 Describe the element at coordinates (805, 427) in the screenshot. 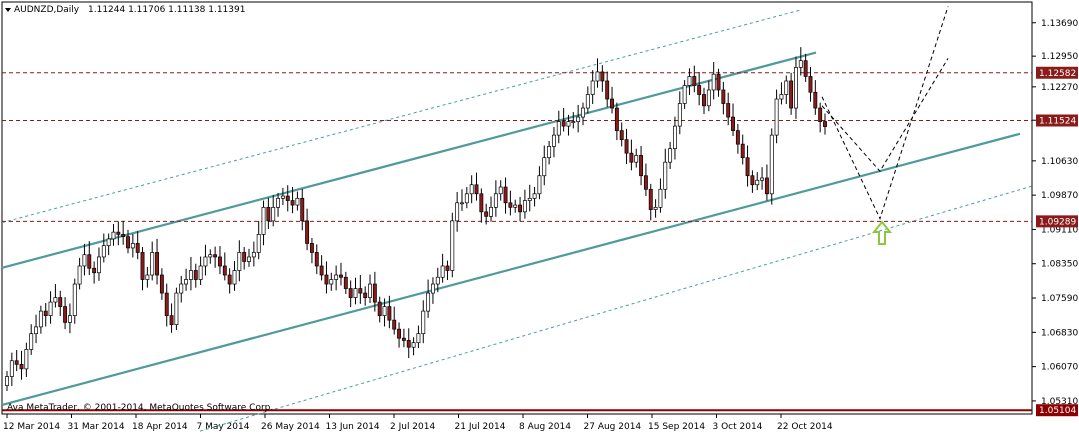

I see `x-tick-label: 22 Oct 2014` at that location.